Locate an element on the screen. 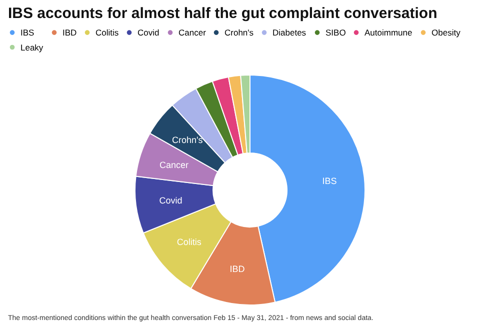 This screenshot has width=500, height=330. slice-label: Crohn's is located at coordinates (188, 140).